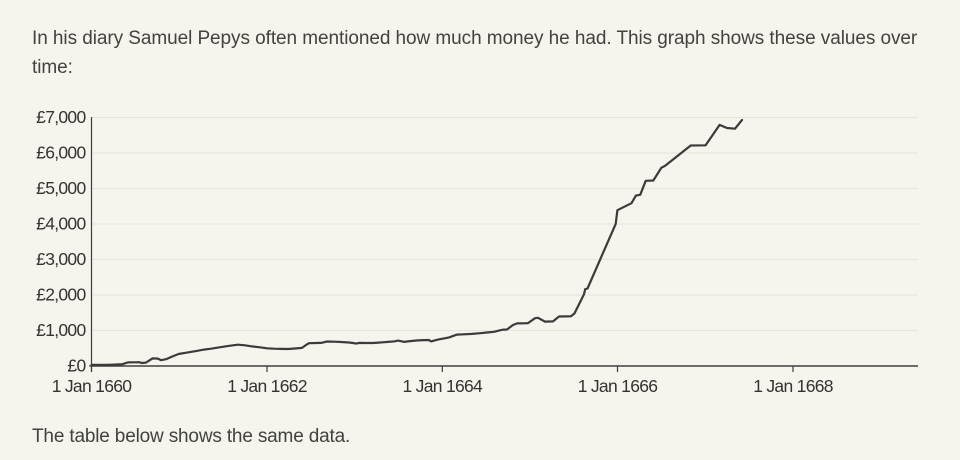  I want to click on svg-text: 1 Jan 1660, so click(92, 386).